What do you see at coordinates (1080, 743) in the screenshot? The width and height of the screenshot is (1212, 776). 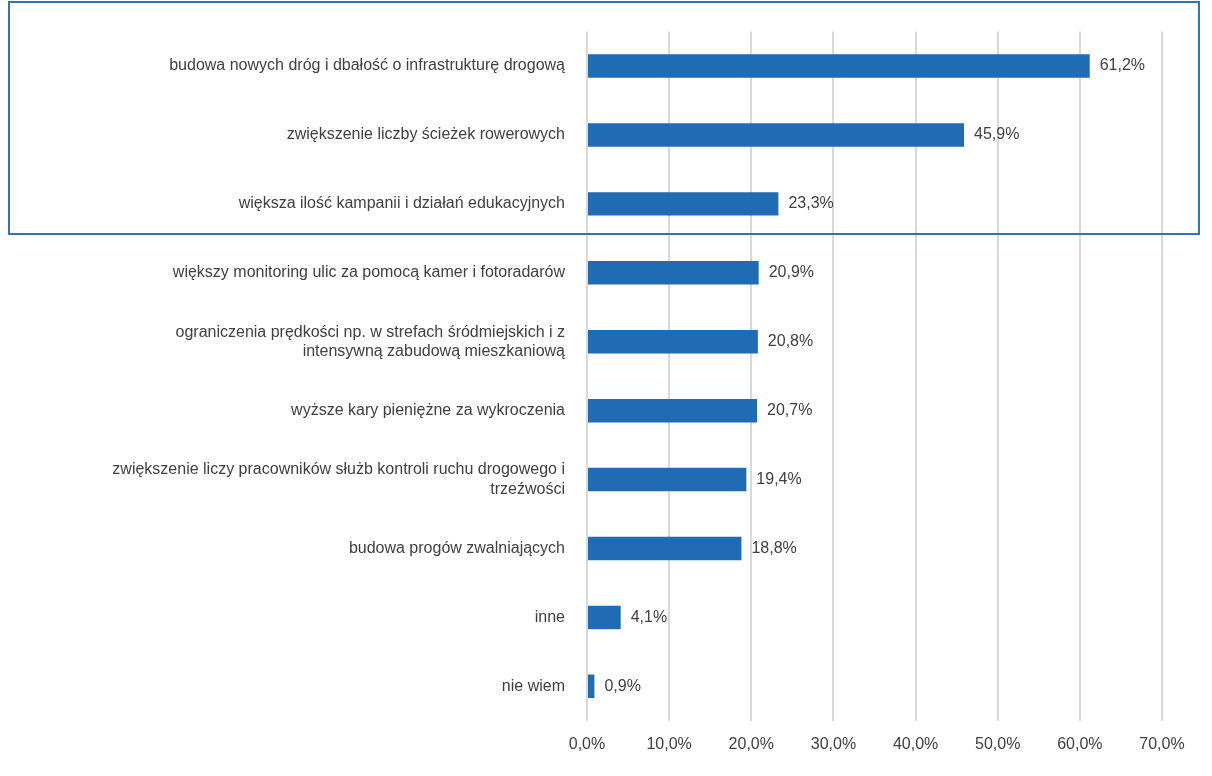 I see `x-tick-label: 60,0%` at bounding box center [1080, 743].